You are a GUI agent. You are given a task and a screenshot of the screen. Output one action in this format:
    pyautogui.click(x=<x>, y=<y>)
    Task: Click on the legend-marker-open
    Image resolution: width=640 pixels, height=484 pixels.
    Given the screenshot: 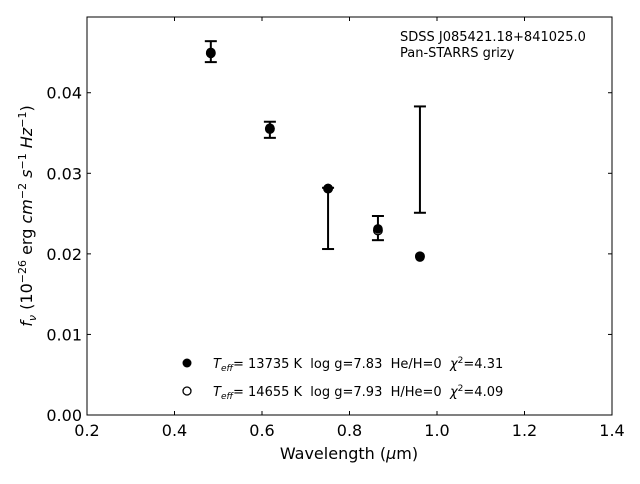 What is the action you would take?
    pyautogui.click(x=187, y=391)
    